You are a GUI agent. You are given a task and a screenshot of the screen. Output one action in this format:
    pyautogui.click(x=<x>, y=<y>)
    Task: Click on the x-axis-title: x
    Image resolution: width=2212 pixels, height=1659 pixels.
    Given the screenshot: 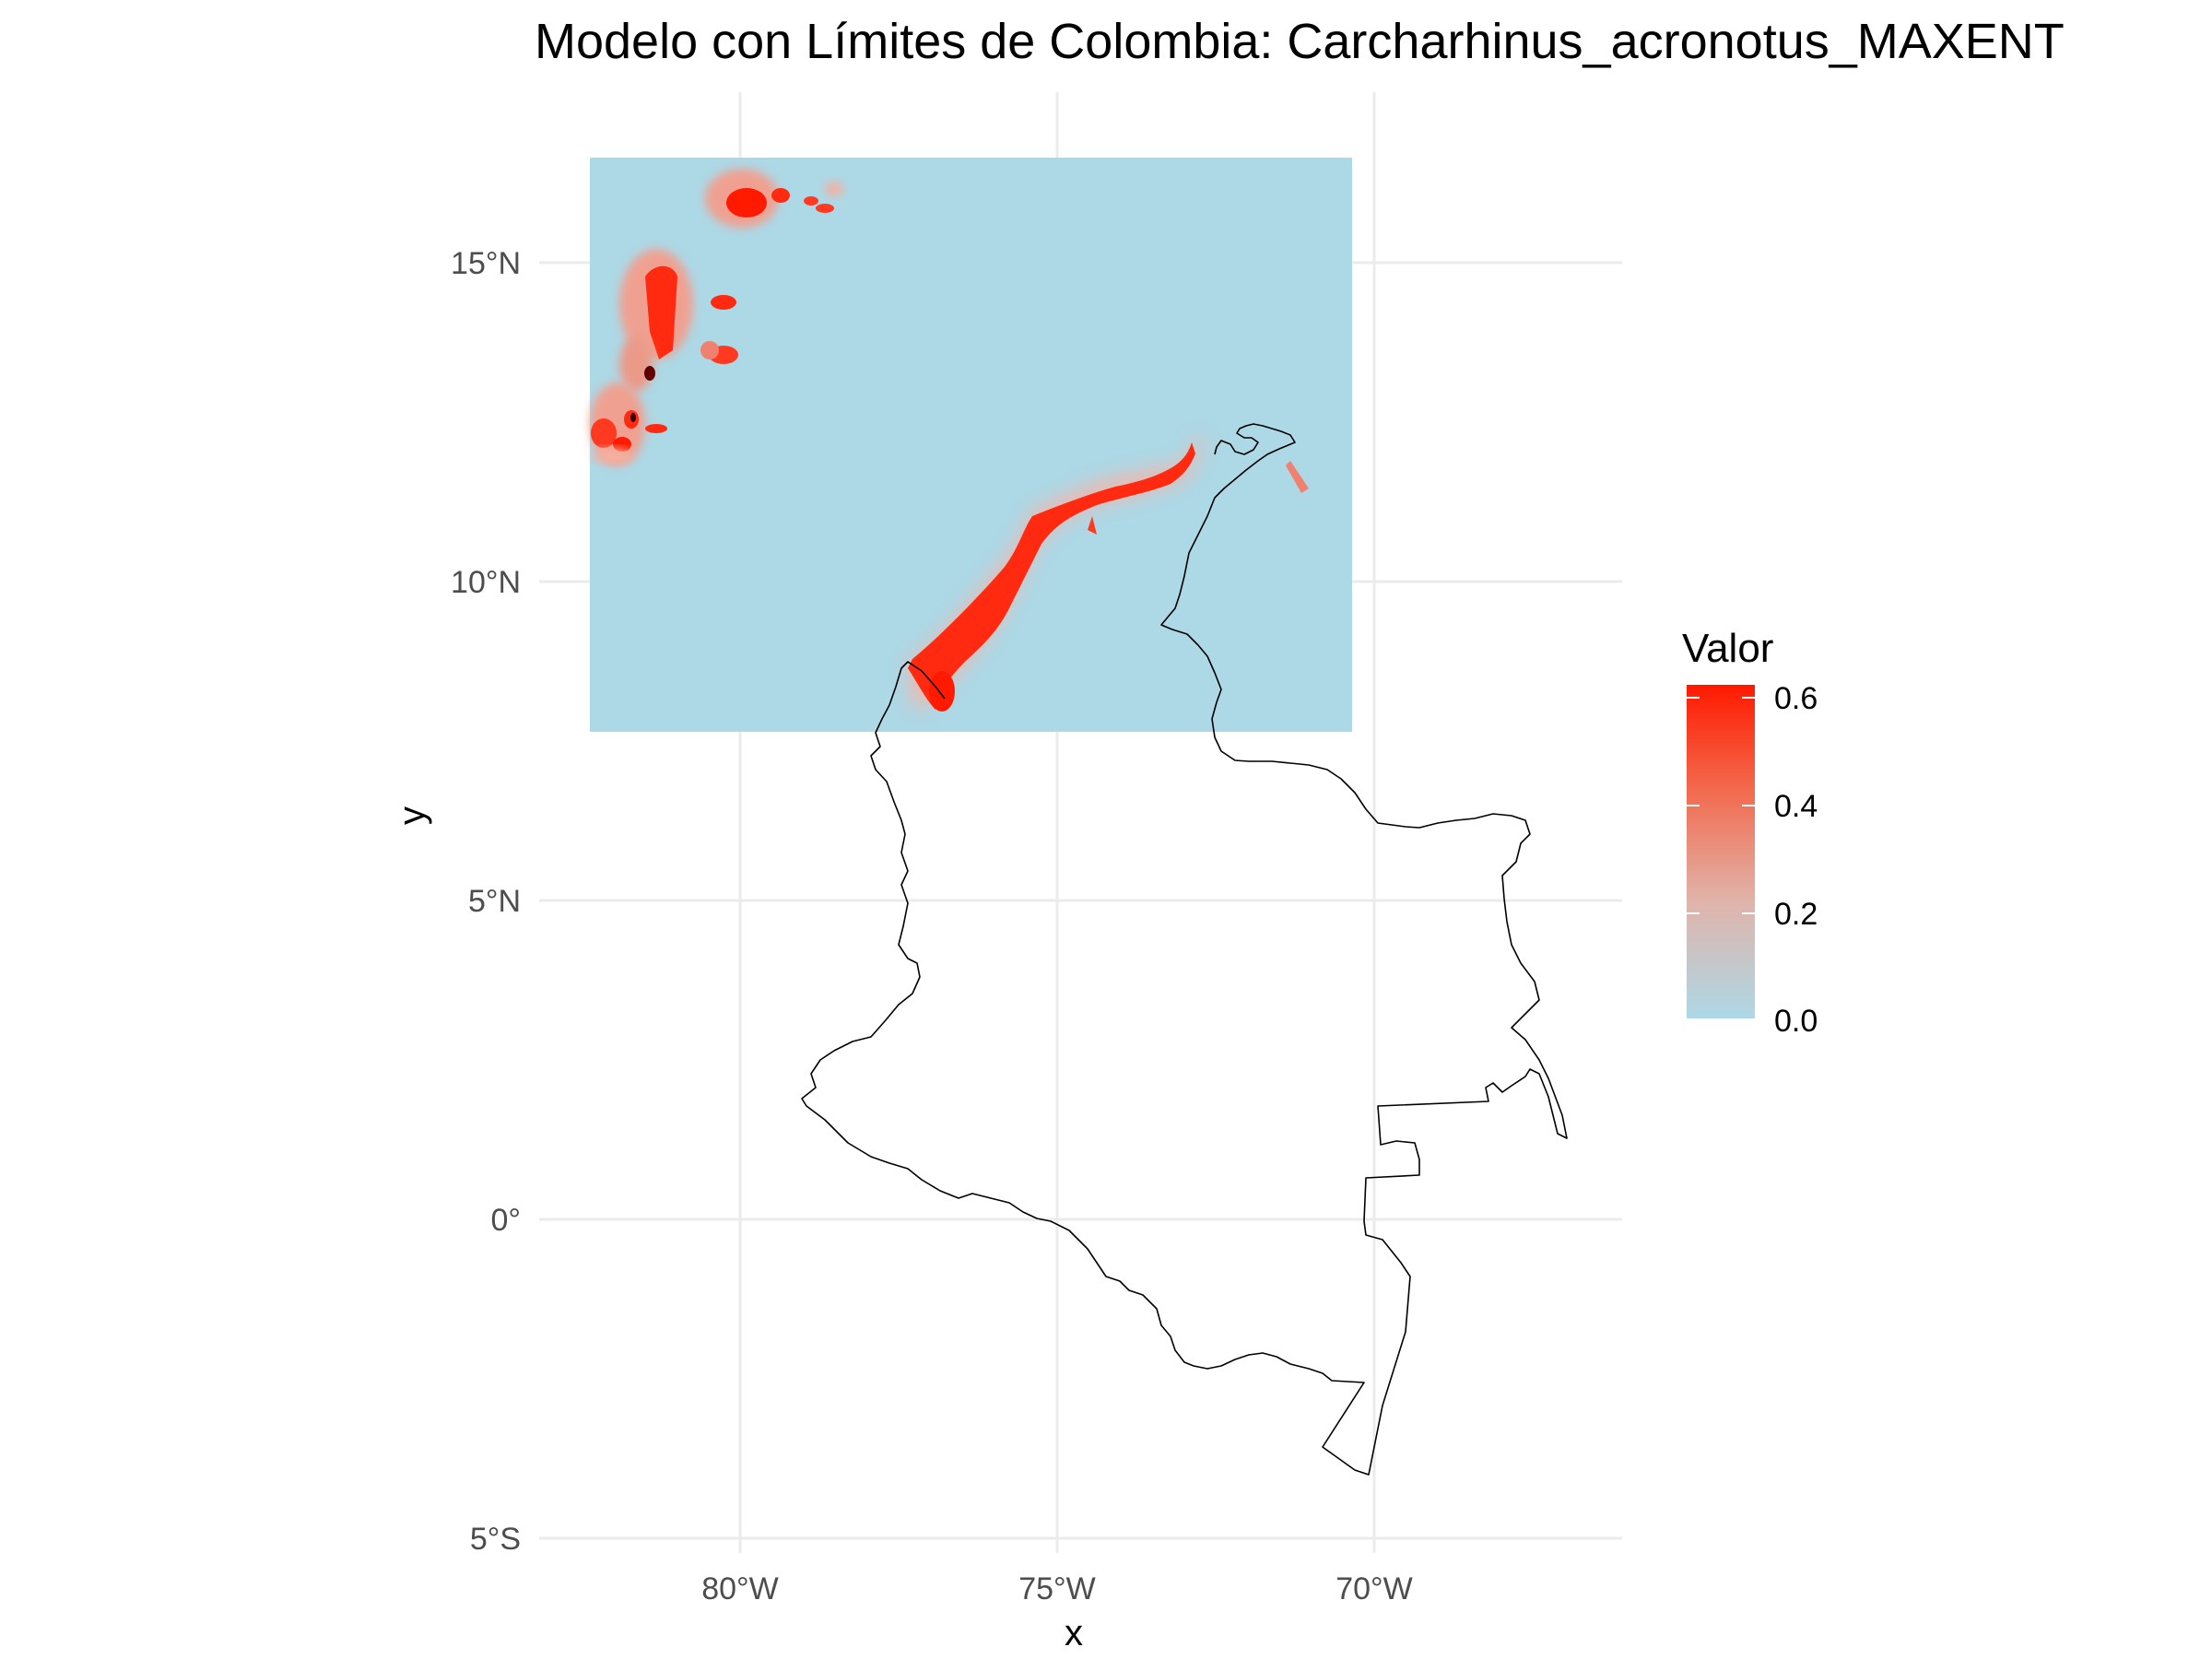 What is the action you would take?
    pyautogui.click(x=1074, y=1633)
    